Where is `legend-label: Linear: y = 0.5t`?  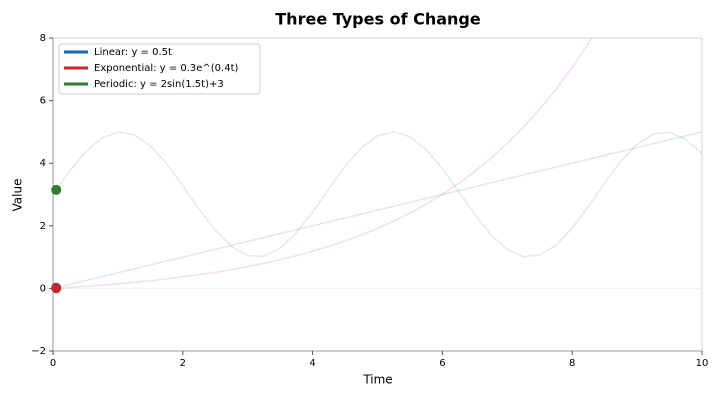 legend-label: Linear: y = 0.5t is located at coordinates (133, 52).